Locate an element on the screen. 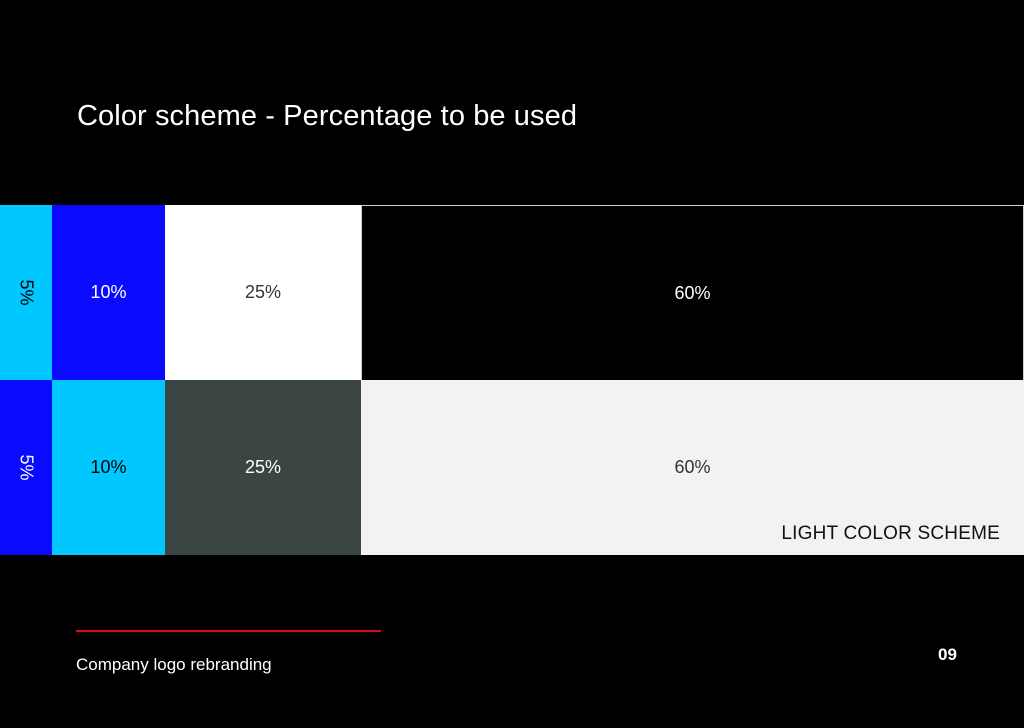 Image resolution: width=1024 pixels, height=728 pixels. scheme-caption: LIGHT COLOR SCHEME is located at coordinates (890, 533).